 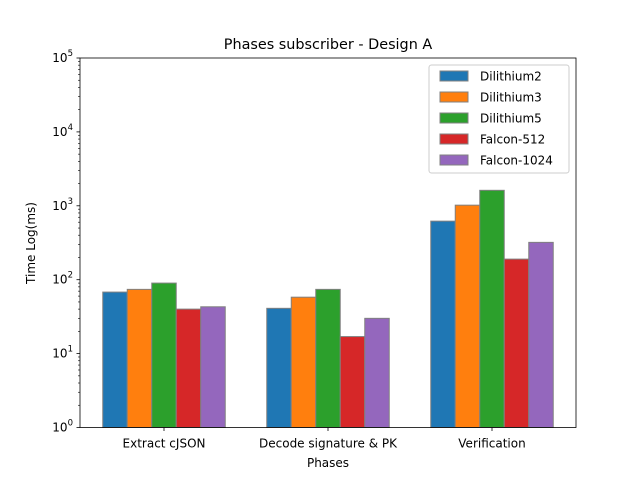 I want to click on y-tick-label: 10⁴, so click(x=62, y=131).